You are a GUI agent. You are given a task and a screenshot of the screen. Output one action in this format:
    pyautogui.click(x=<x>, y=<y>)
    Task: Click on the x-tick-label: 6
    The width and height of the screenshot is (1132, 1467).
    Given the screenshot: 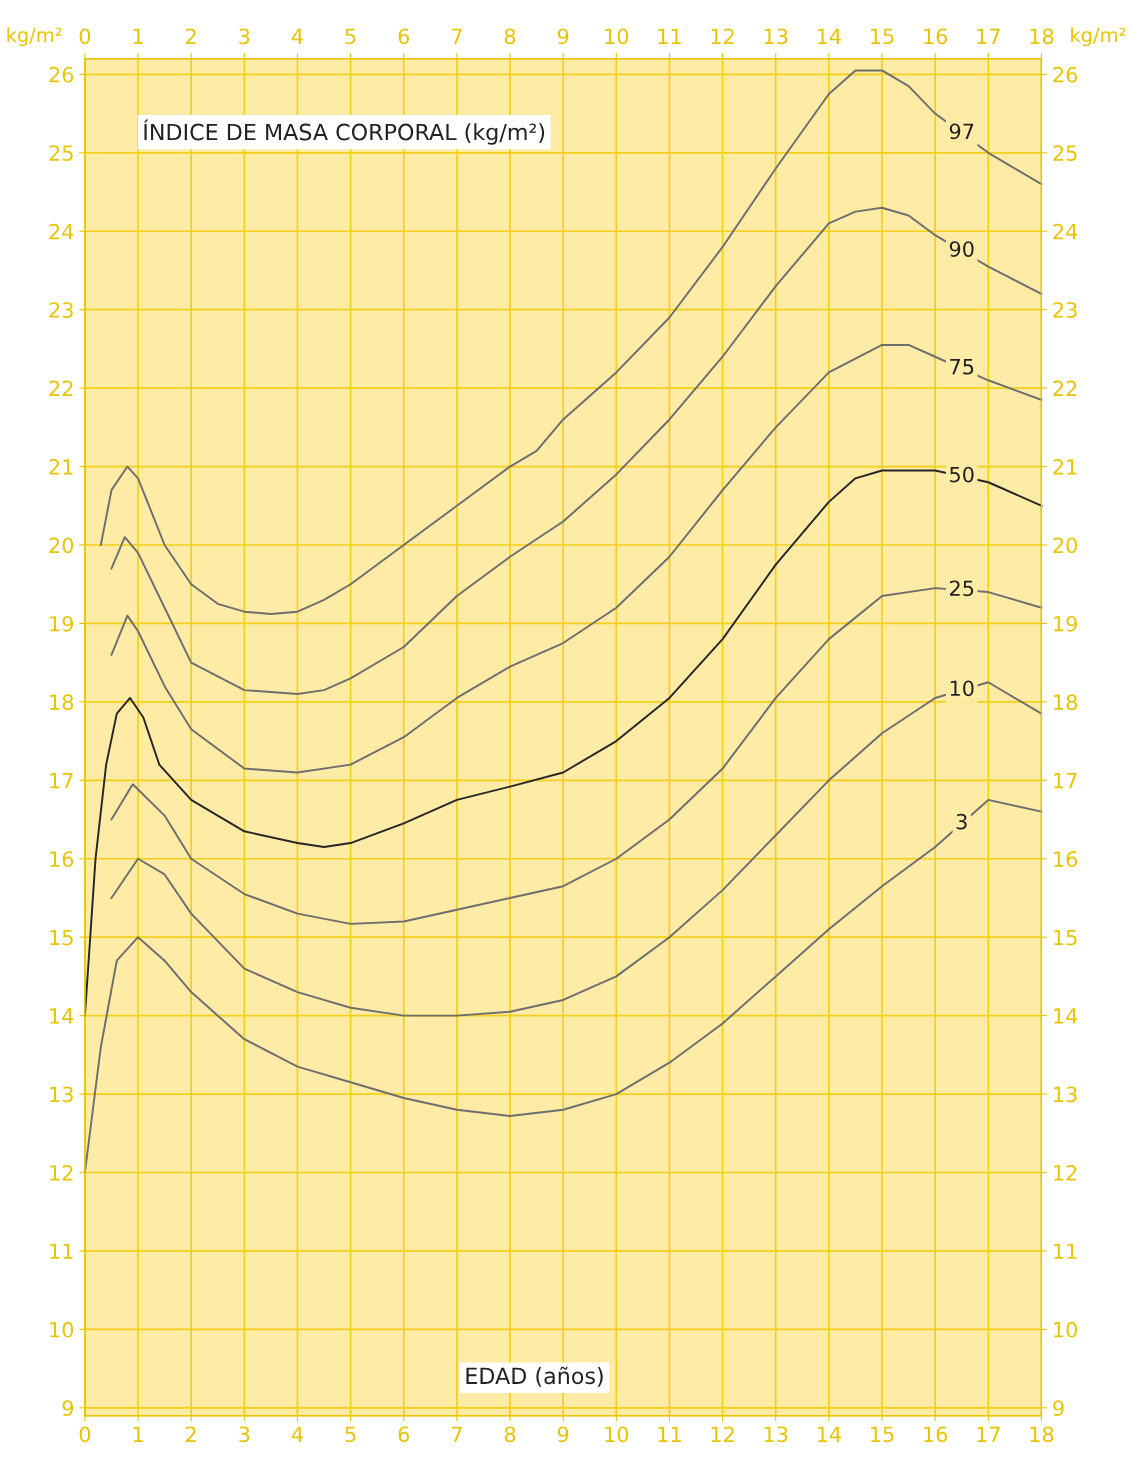 What is the action you would take?
    pyautogui.click(x=404, y=1434)
    